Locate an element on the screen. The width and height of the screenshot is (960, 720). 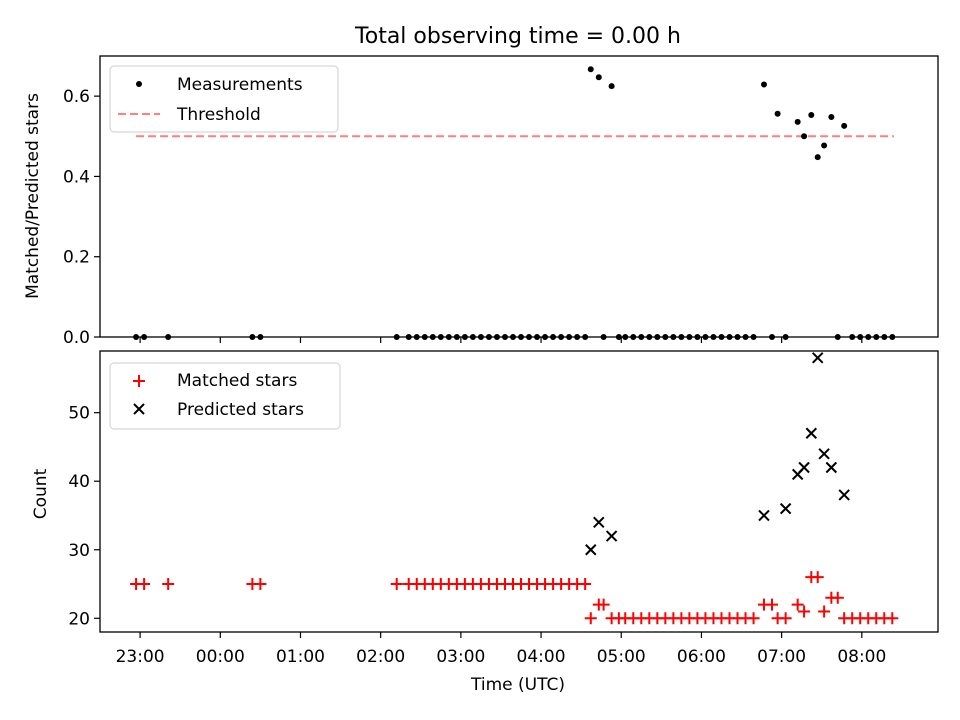
predicted-stars-legend-label: Predicted stars is located at coordinates (240, 410).